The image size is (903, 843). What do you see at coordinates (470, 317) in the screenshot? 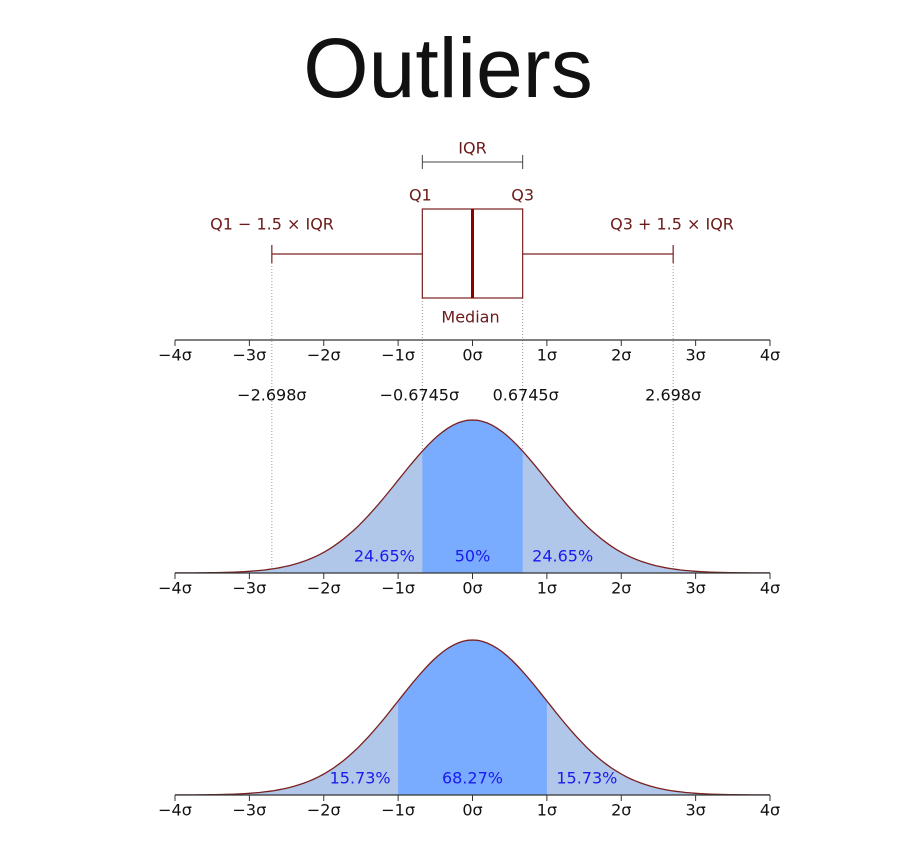
I see `median-label: Median` at bounding box center [470, 317].